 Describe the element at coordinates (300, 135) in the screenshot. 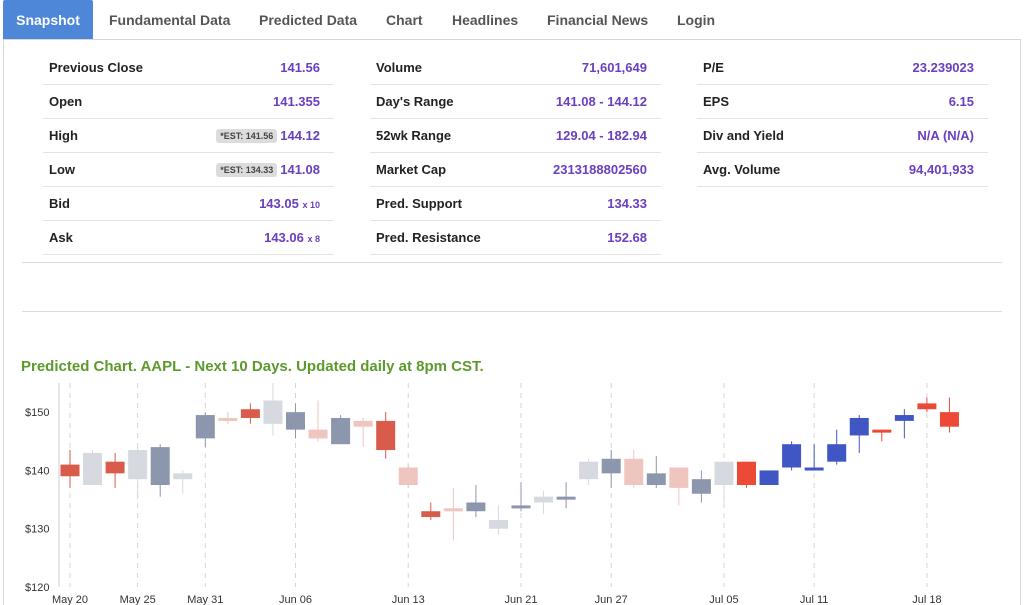

I see `stat-value-text: 144.12` at that location.